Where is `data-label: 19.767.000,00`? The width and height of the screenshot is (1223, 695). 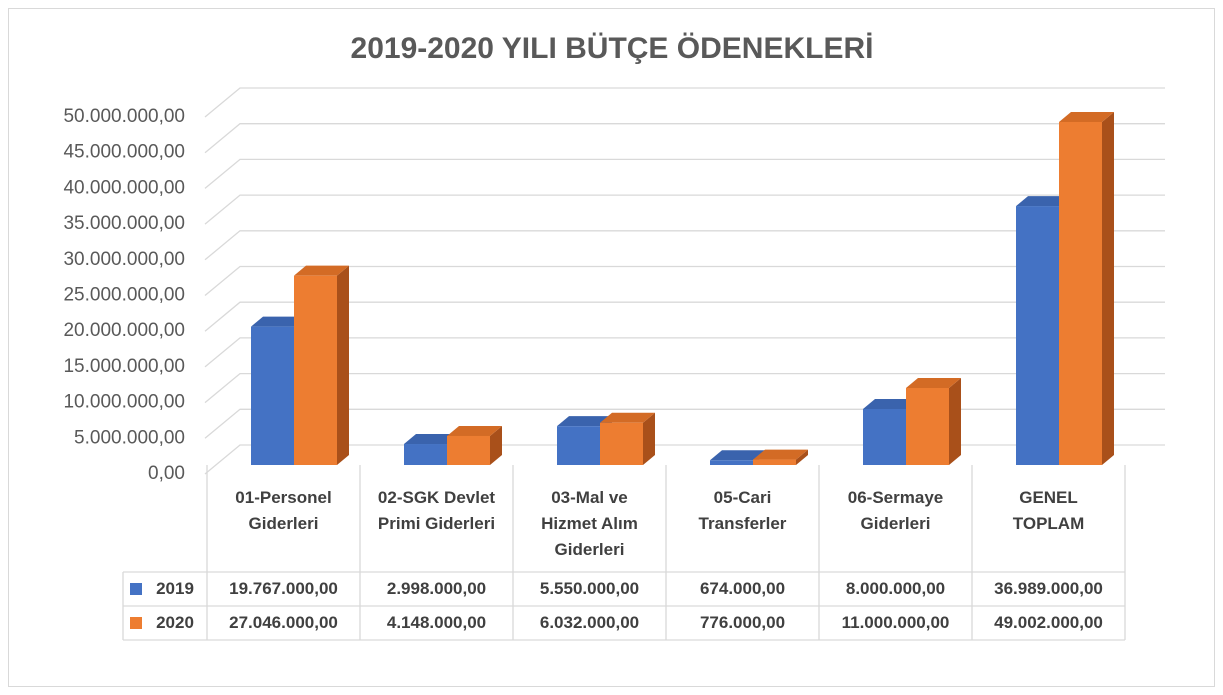
data-label: 19.767.000,00 is located at coordinates (283, 588).